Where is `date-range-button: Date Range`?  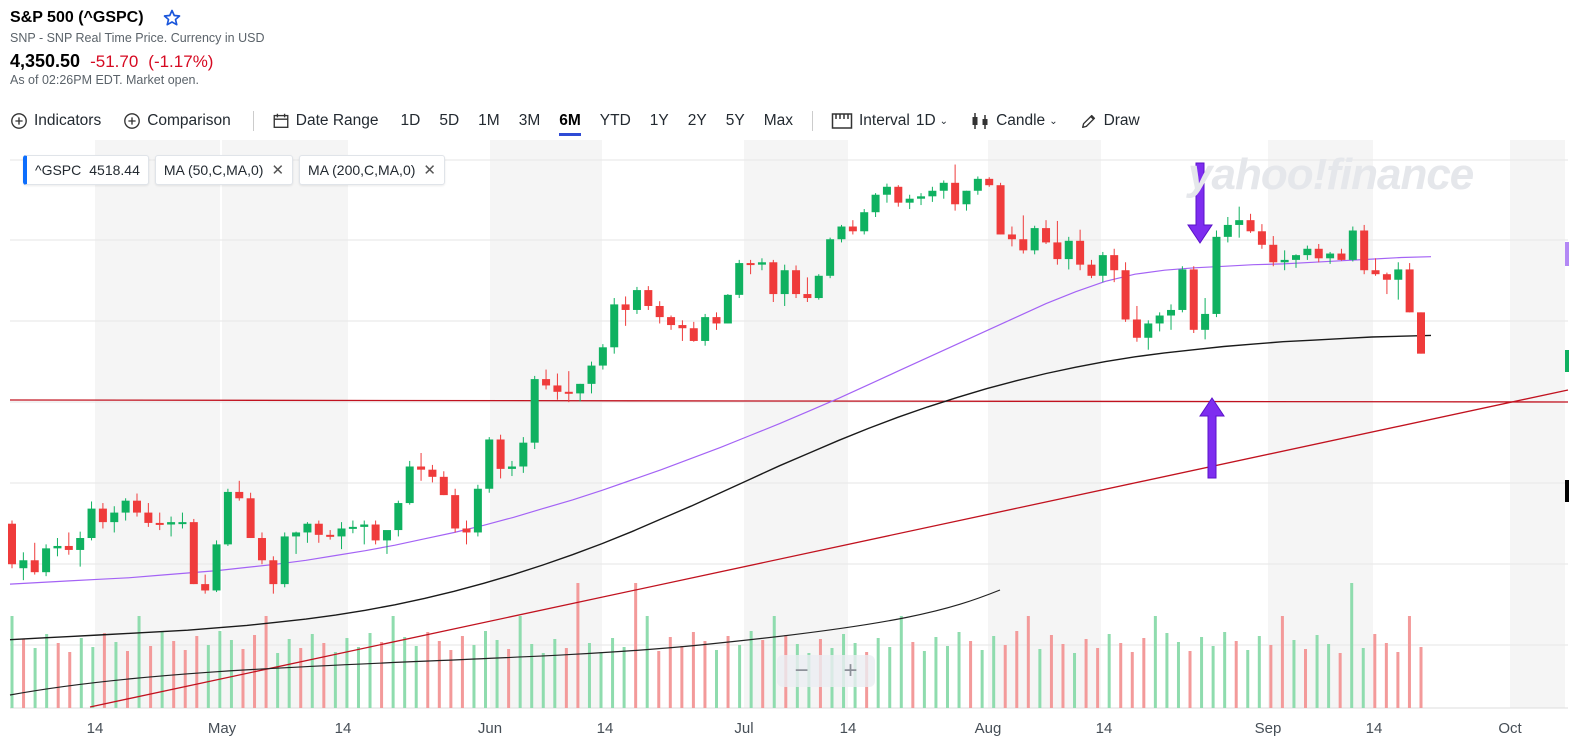
date-range-button: Date Range is located at coordinates (325, 121).